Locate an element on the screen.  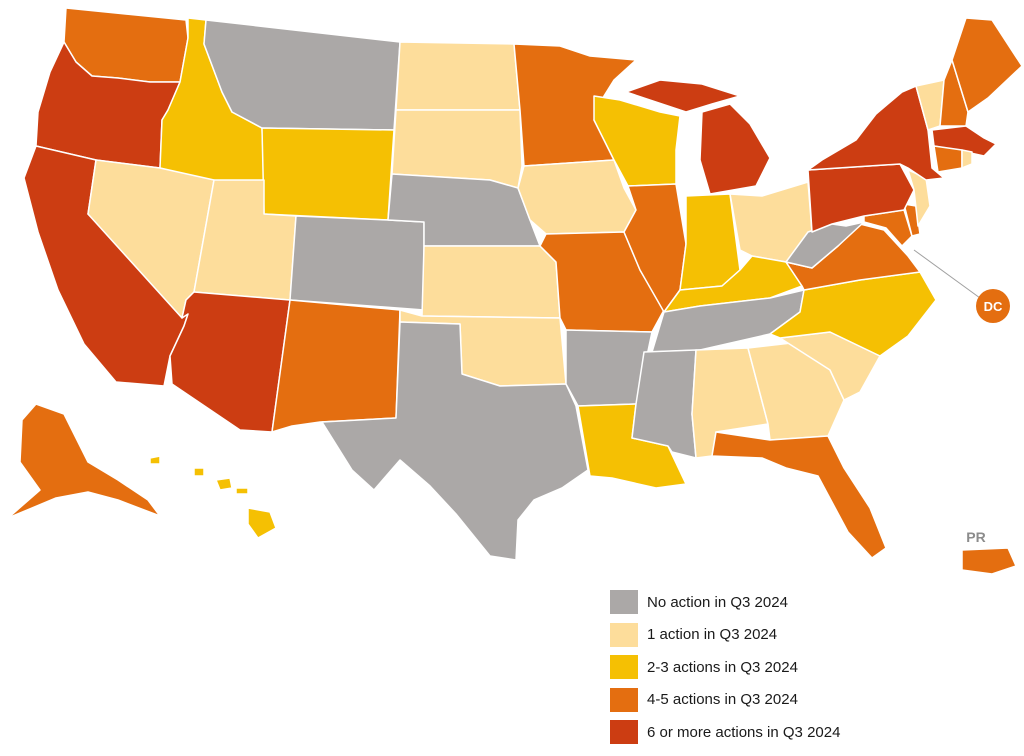
state-michigan is located at coordinates (698, 137).